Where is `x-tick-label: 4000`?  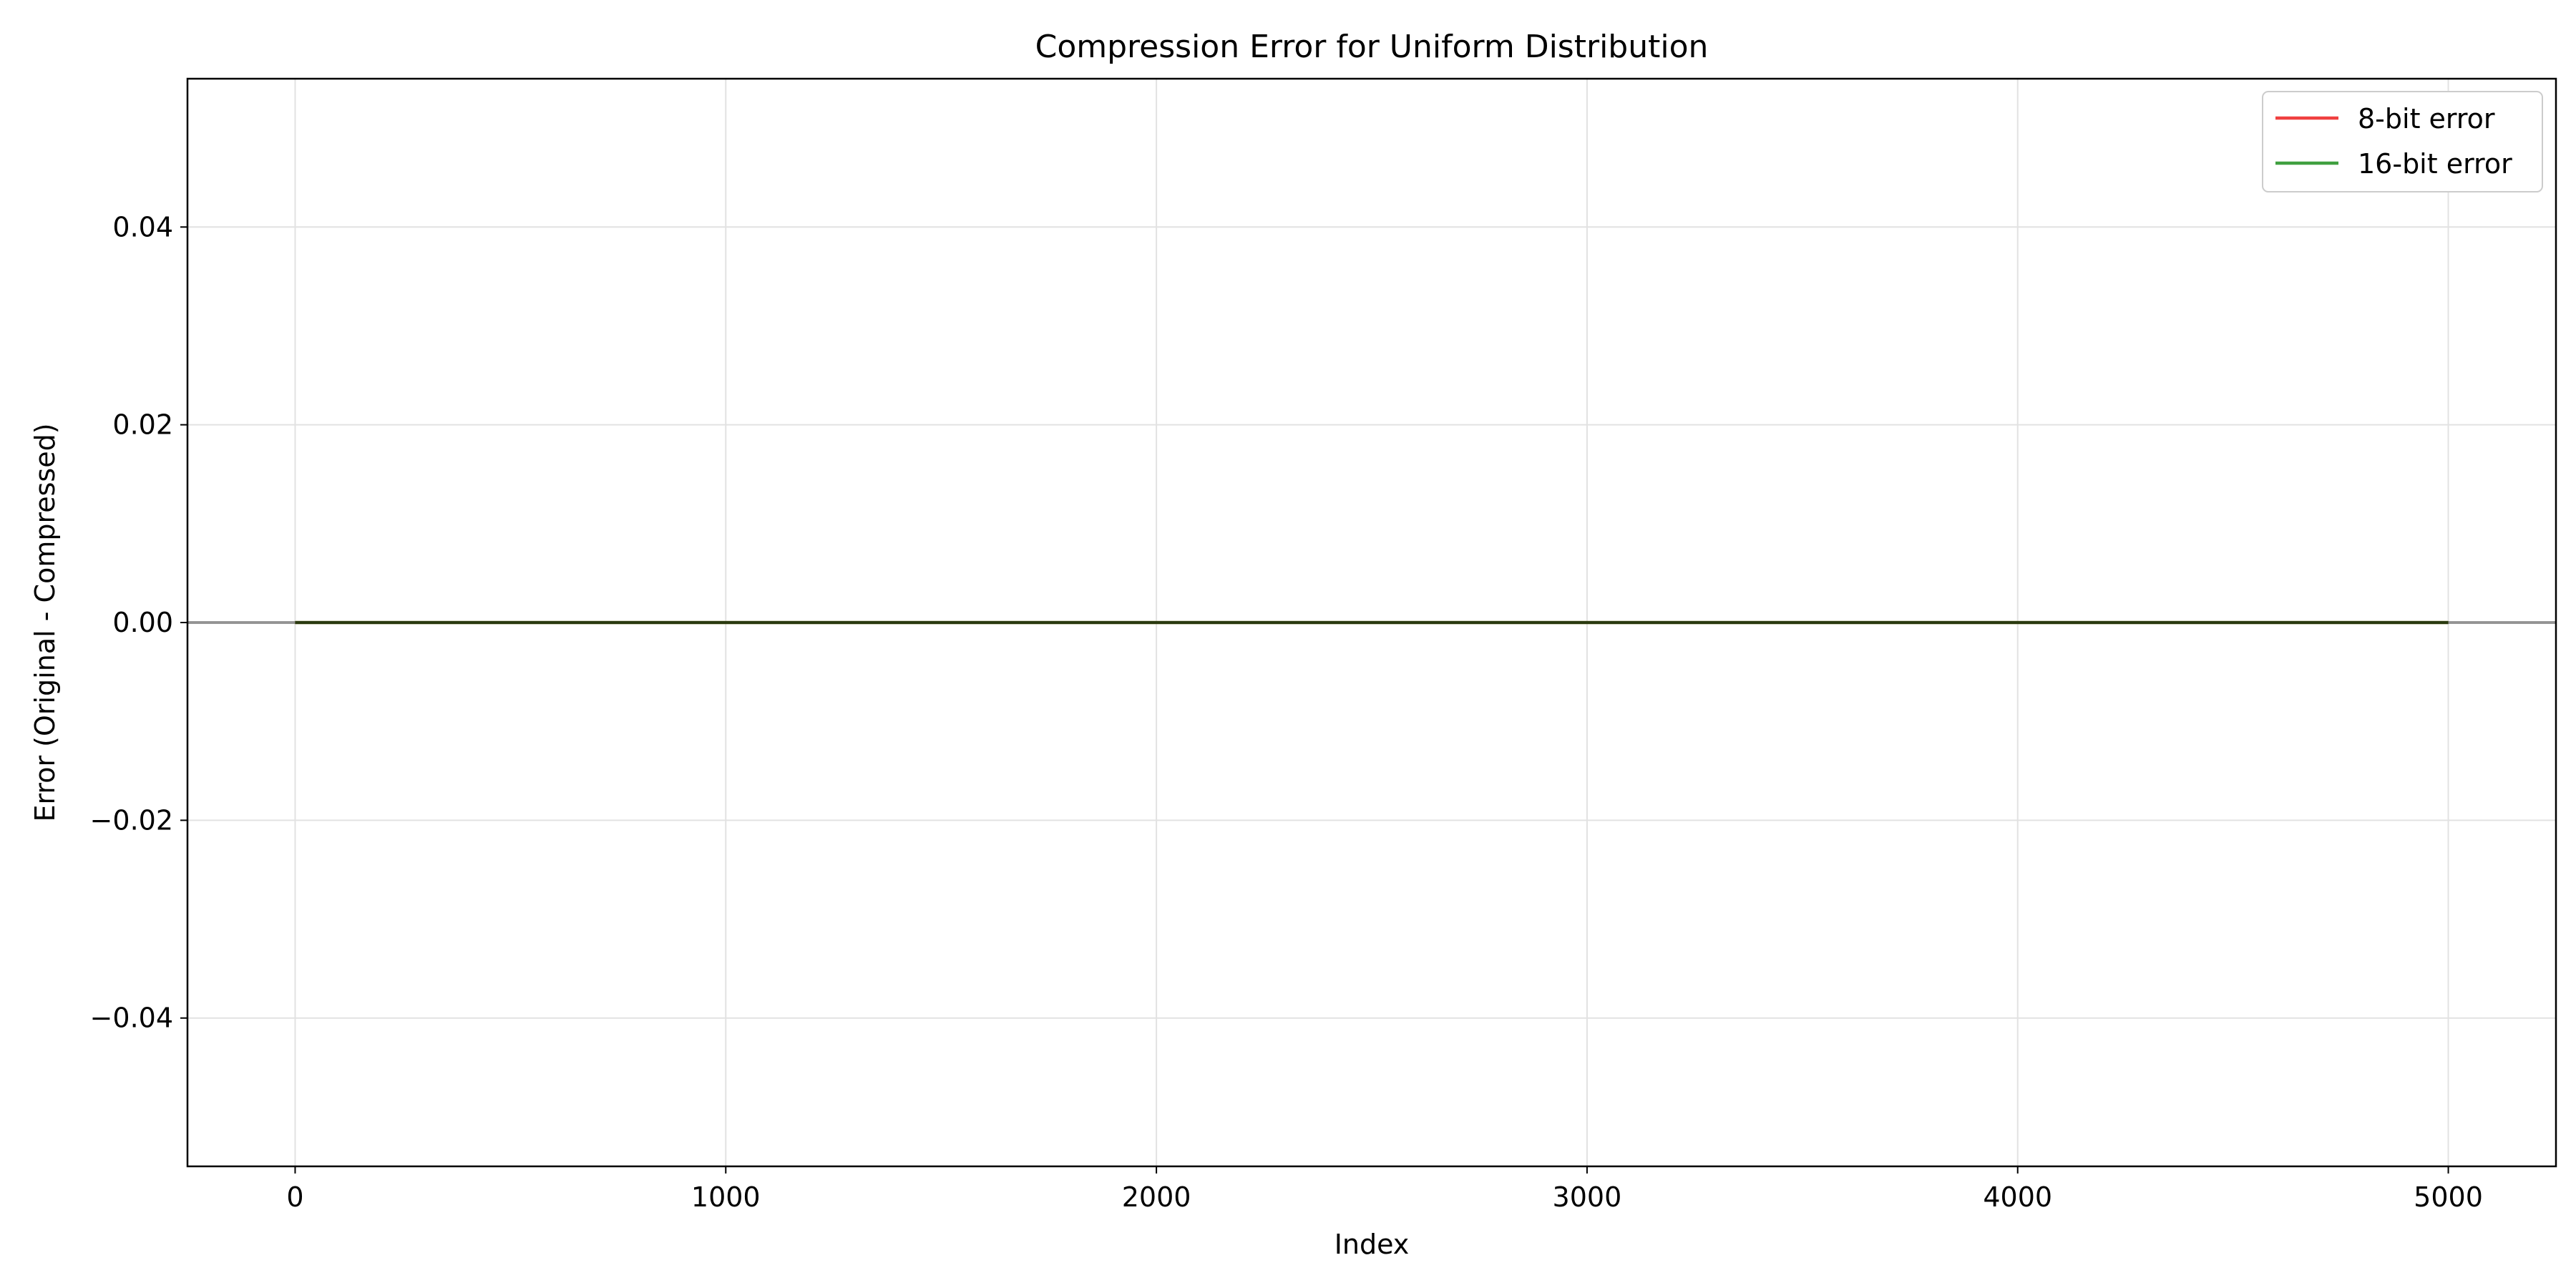 x-tick-label: 4000 is located at coordinates (2017, 1197).